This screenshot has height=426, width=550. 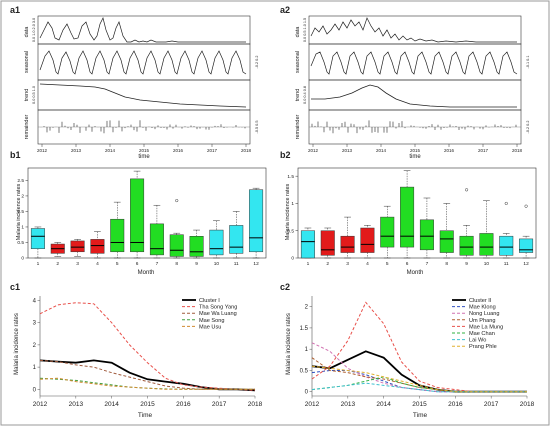 What do you see at coordinates (483, 347) in the screenshot?
I see `c2-legend-label: Prang Phle` at bounding box center [483, 347].